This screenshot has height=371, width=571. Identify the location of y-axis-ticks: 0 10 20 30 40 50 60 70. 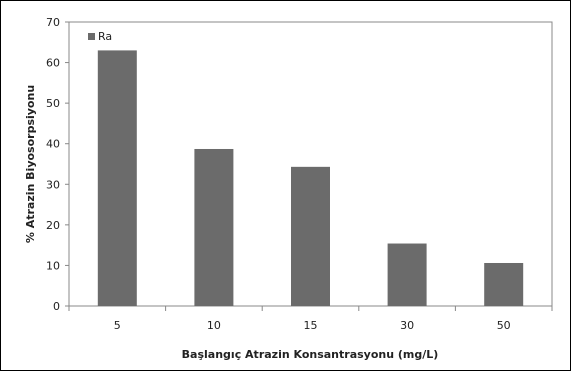
(57, 164).